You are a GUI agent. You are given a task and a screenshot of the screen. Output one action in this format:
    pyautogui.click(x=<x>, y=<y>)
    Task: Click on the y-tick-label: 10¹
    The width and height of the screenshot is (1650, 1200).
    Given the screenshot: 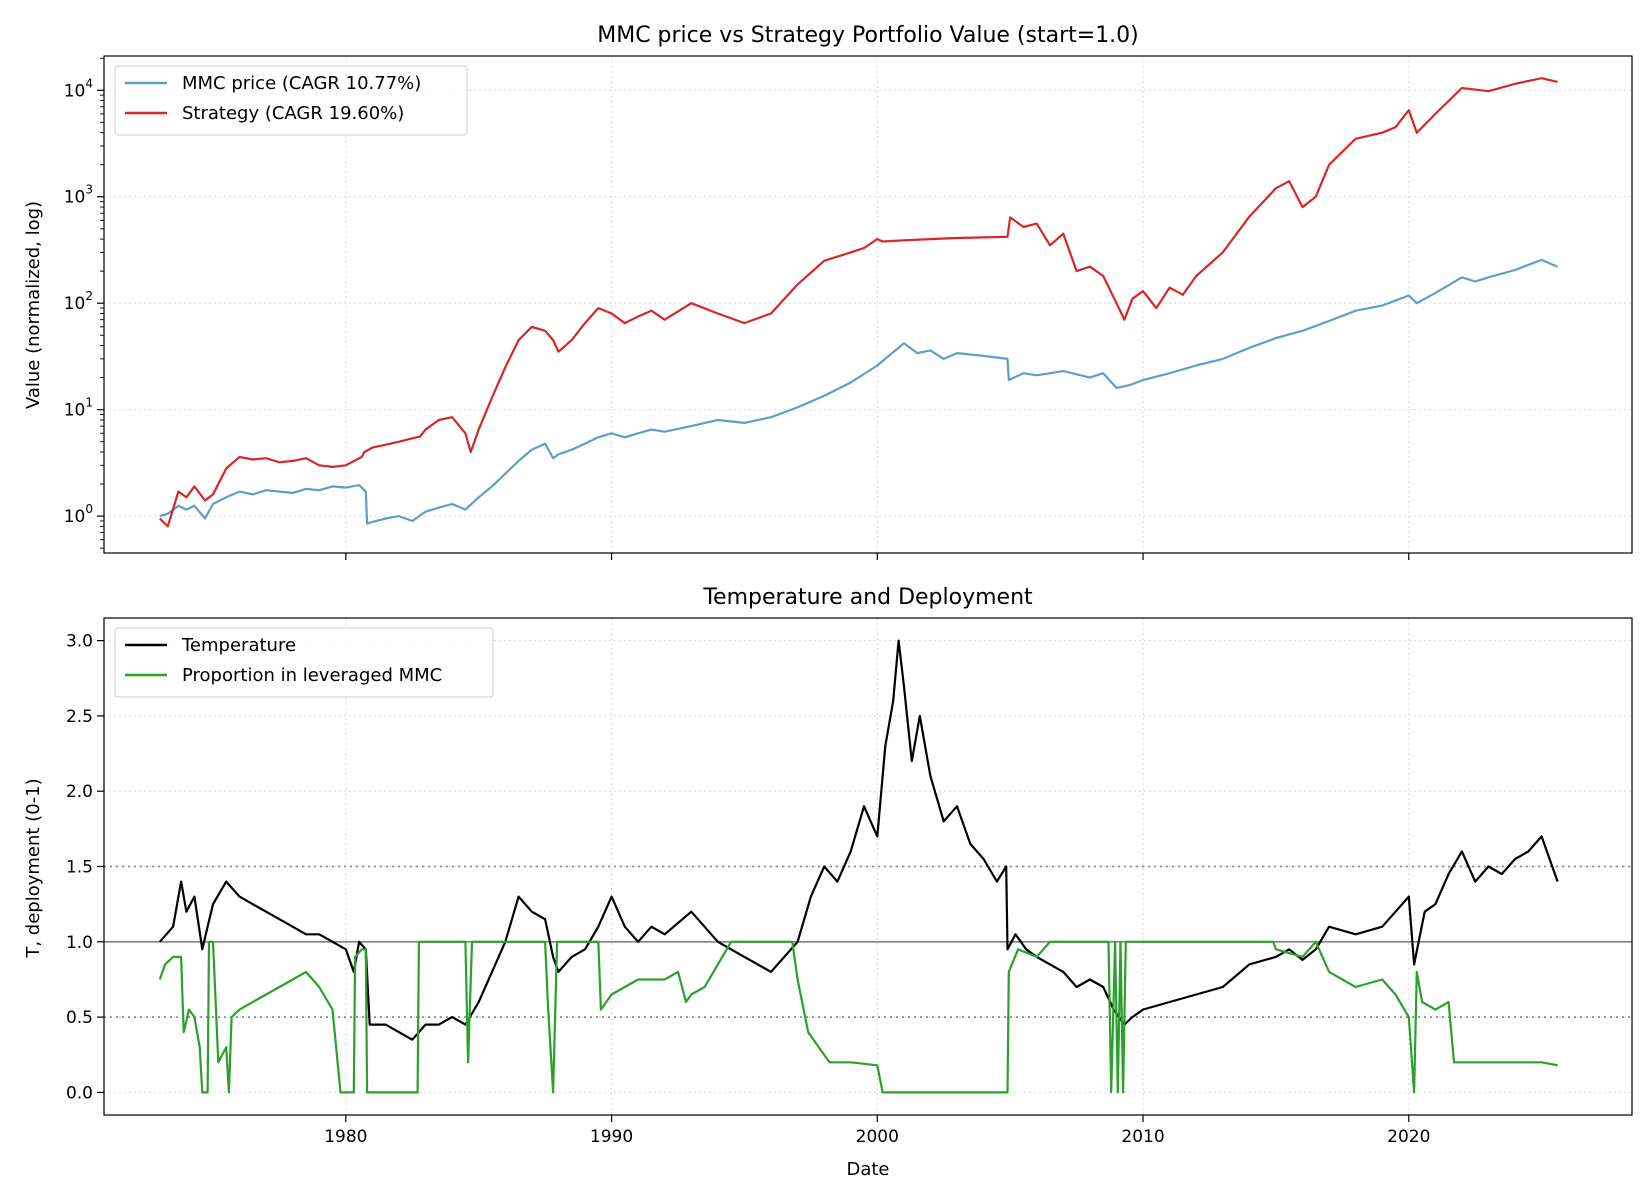 What is the action you would take?
    pyautogui.click(x=78, y=408)
    